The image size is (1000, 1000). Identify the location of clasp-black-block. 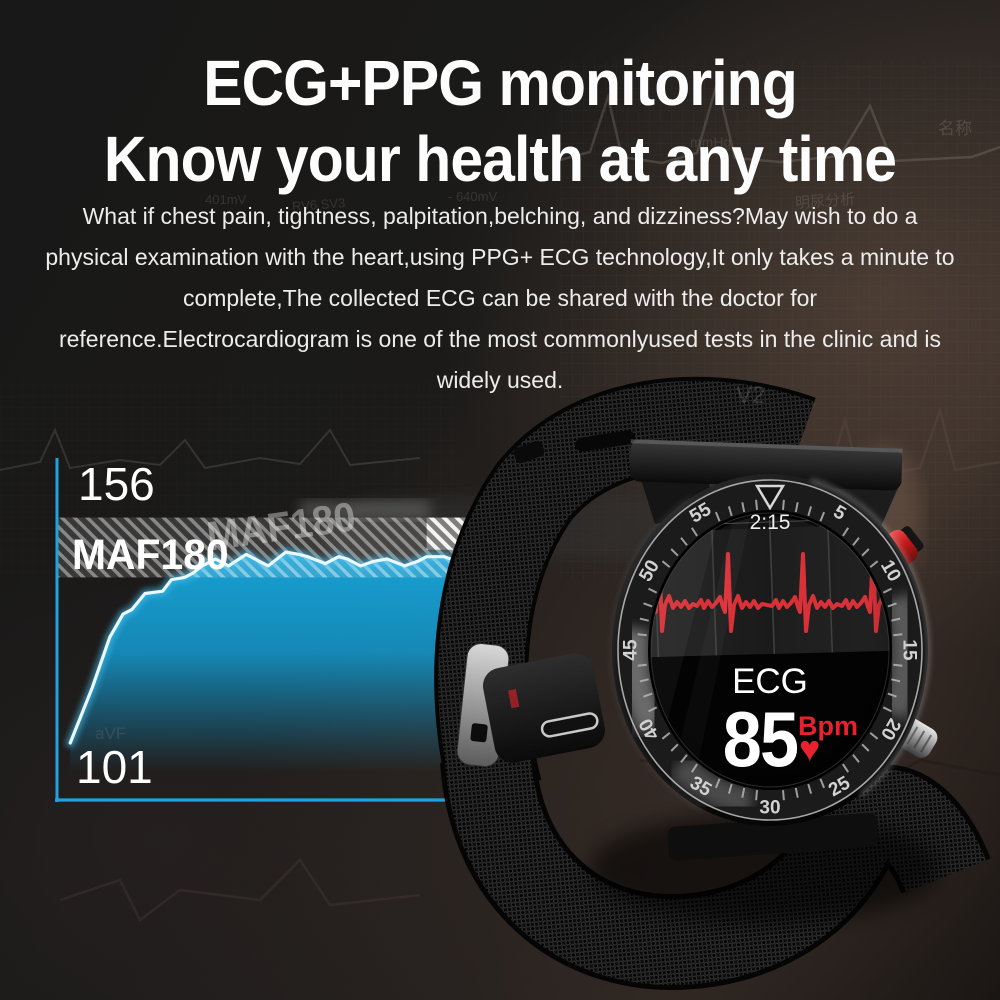
(544, 708).